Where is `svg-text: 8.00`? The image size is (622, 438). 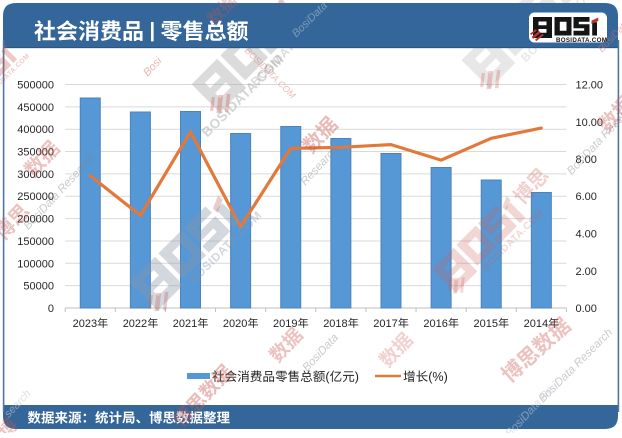
svg-text: 8.00 is located at coordinates (586, 160).